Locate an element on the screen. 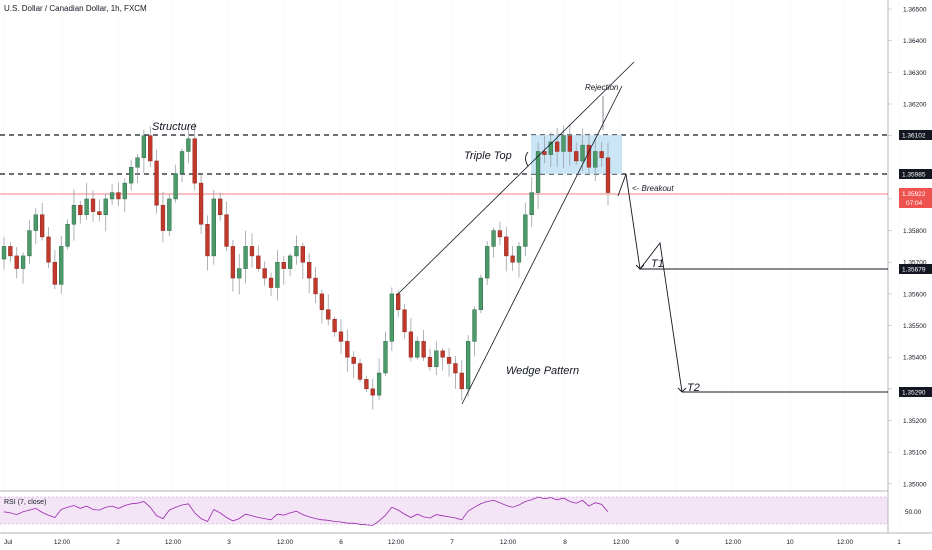 The height and width of the screenshot is (550, 932). structure-label: Structure is located at coordinates (174, 127).